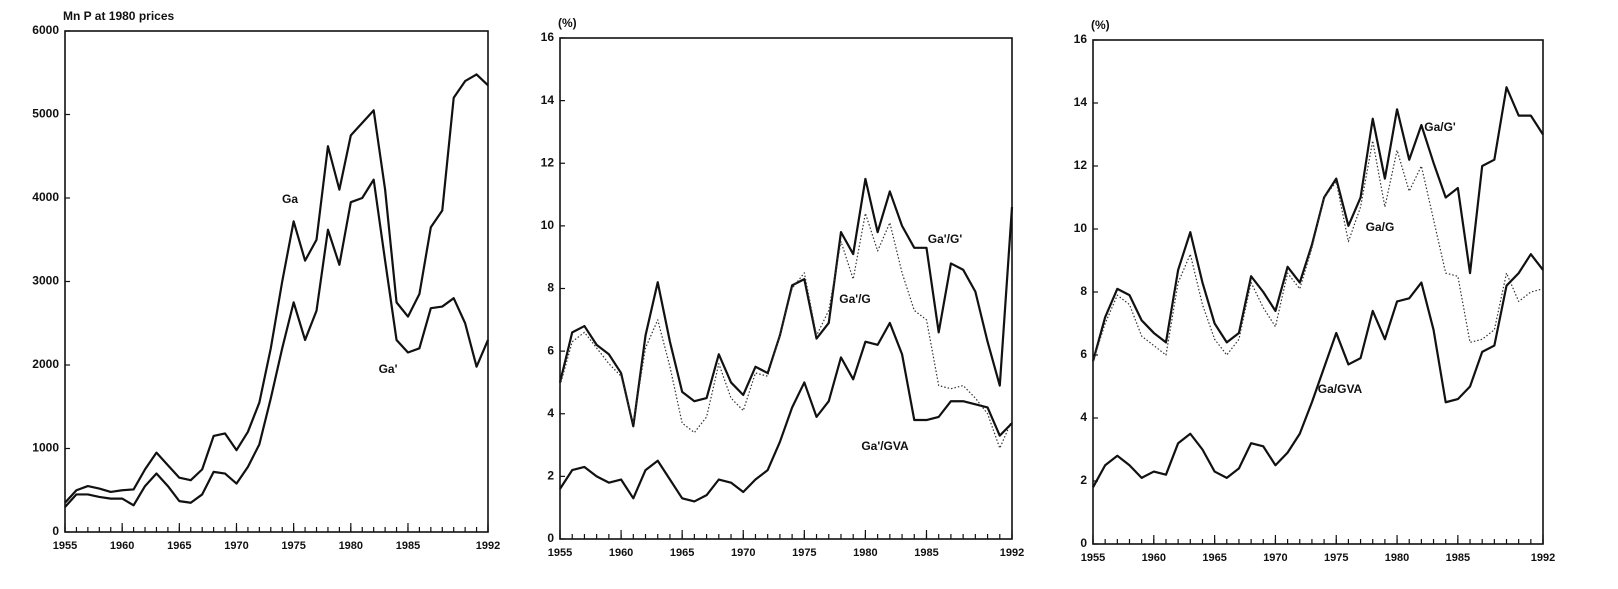 This screenshot has height=589, width=1618. I want to click on y-tick-label: 3000, so click(45, 281).